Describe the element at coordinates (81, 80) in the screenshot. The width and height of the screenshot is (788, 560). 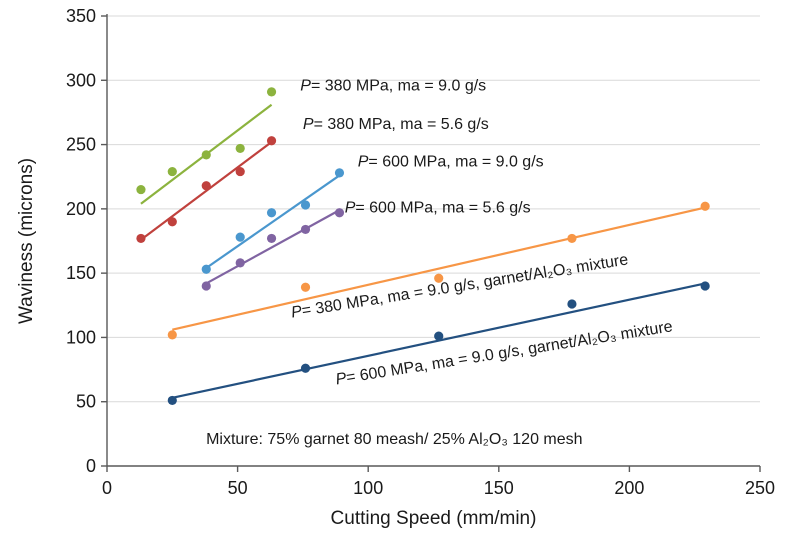
I see `y-tick-label: 300` at that location.